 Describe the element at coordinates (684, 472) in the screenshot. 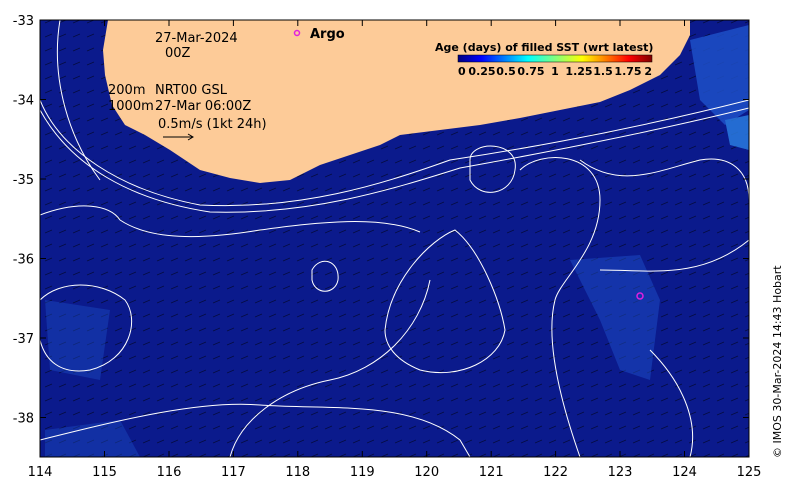

I see `lon-tick-label: 124` at that location.